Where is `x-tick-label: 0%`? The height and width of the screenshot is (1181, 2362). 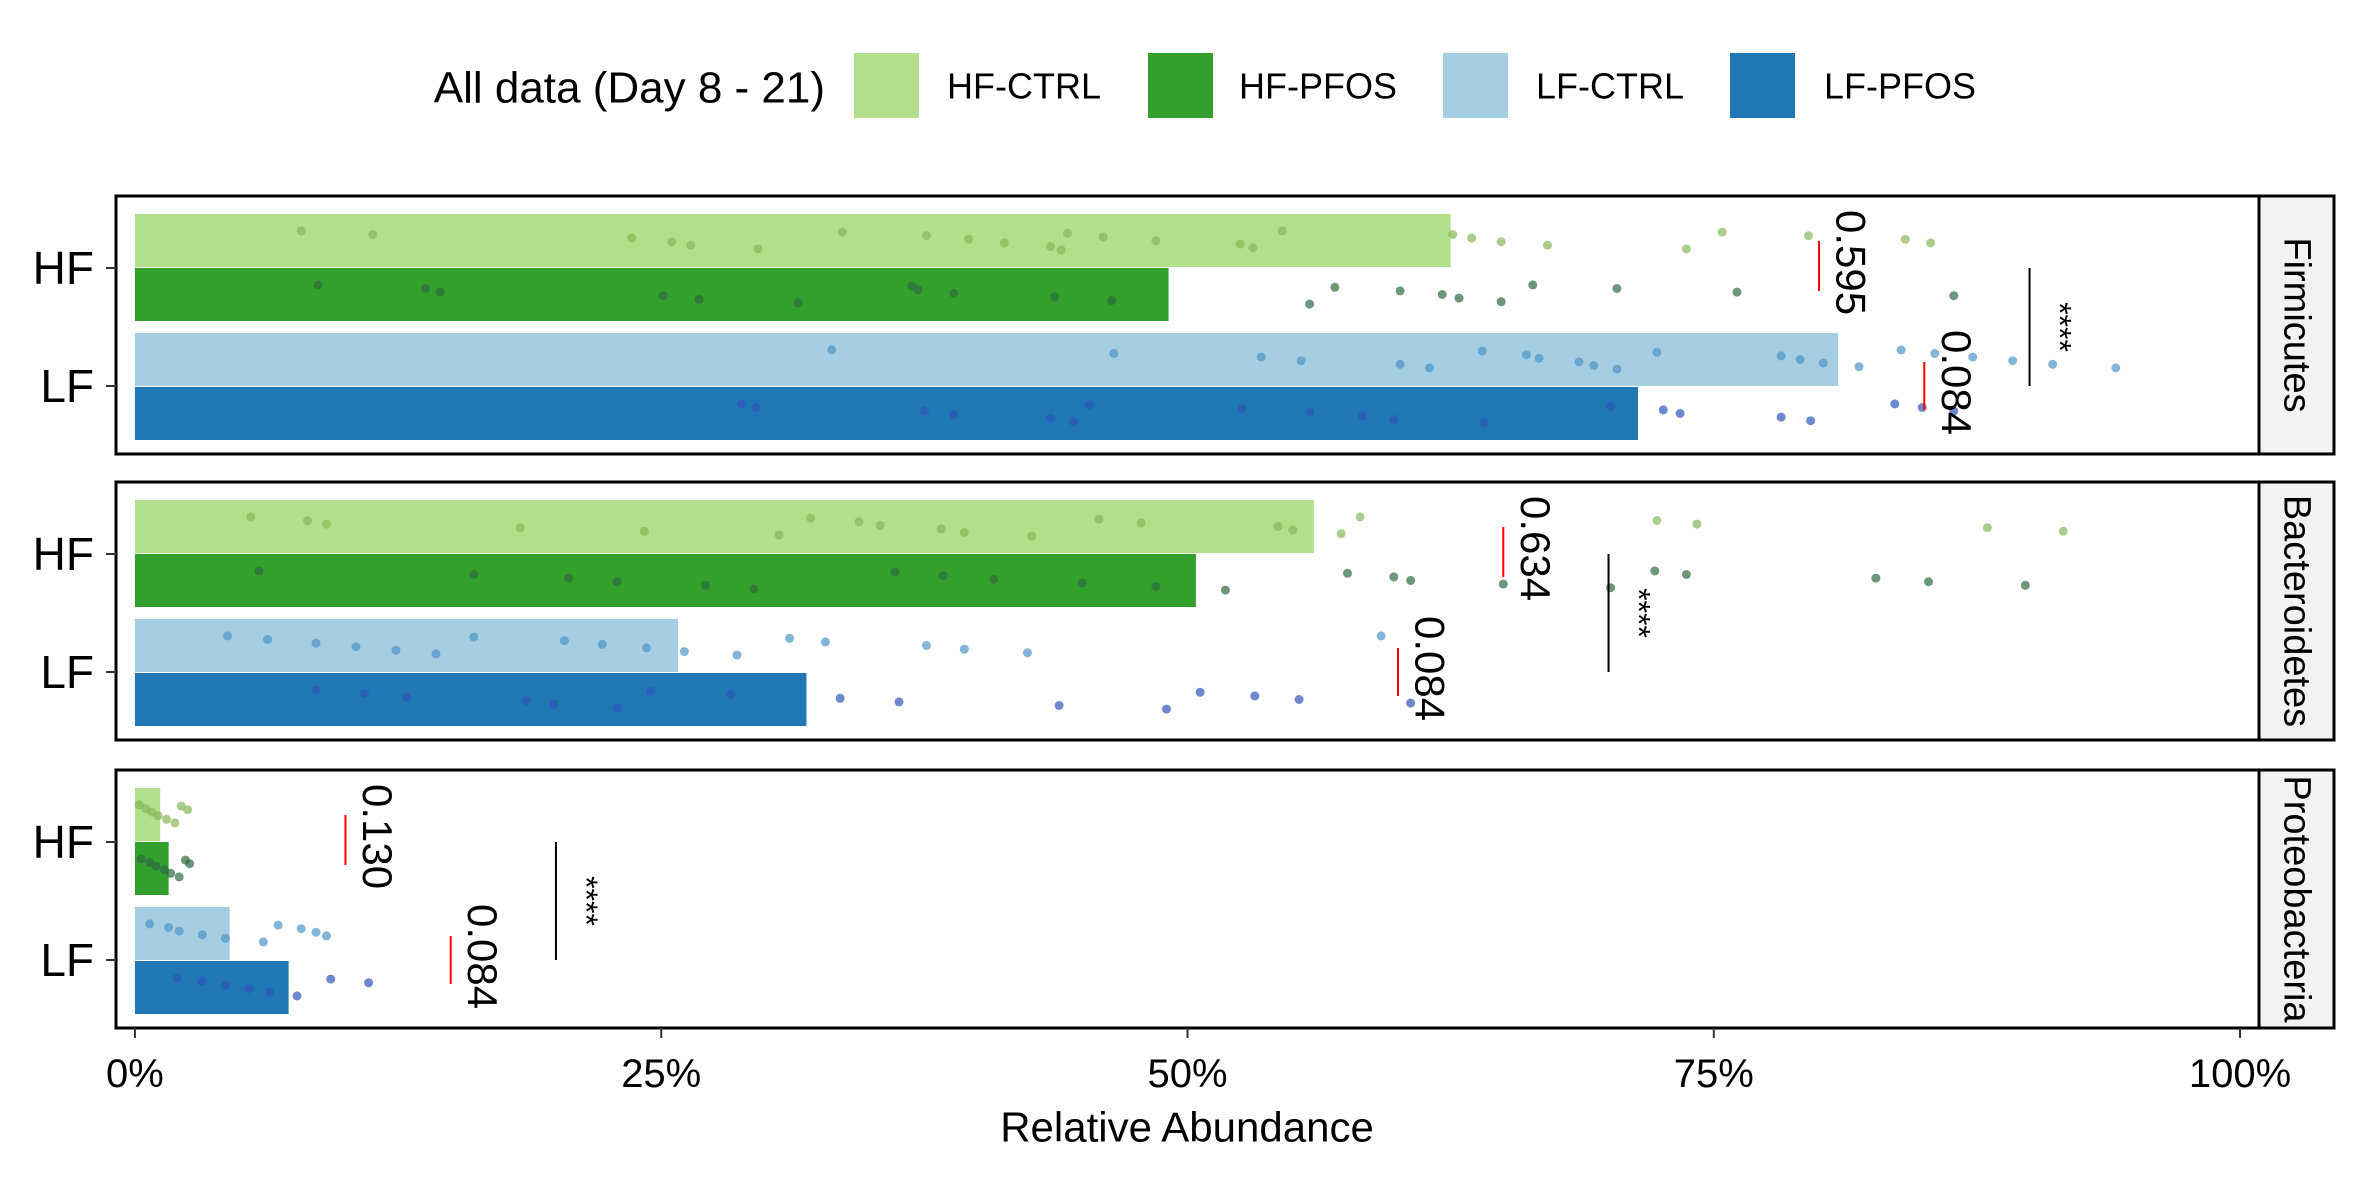 x-tick-label: 0% is located at coordinates (135, 1074).